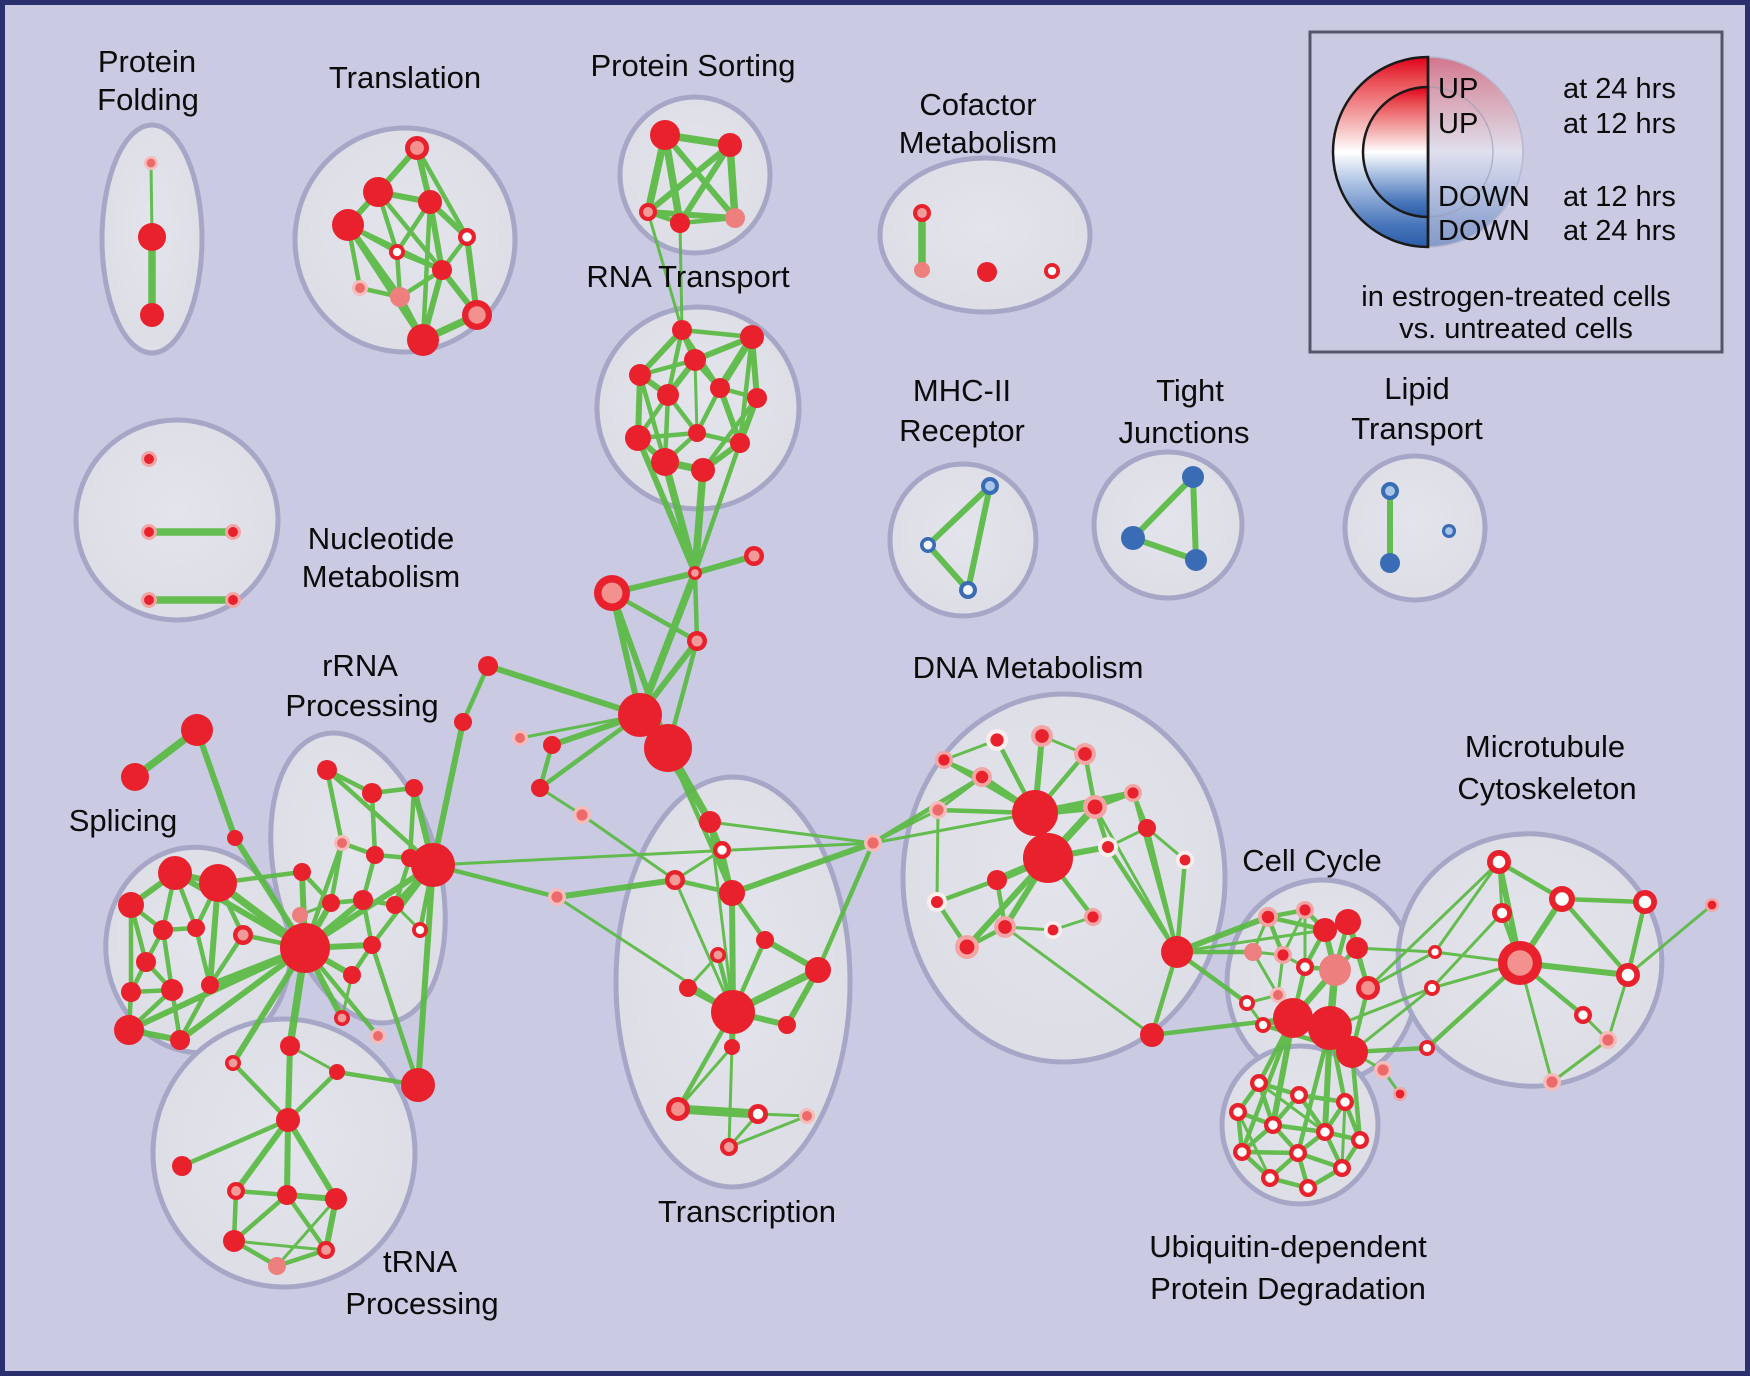 This screenshot has height=1376, width=1750. What do you see at coordinates (1312, 860) in the screenshot?
I see `cluster-label-cell-cycle: Cell Cycle` at bounding box center [1312, 860].